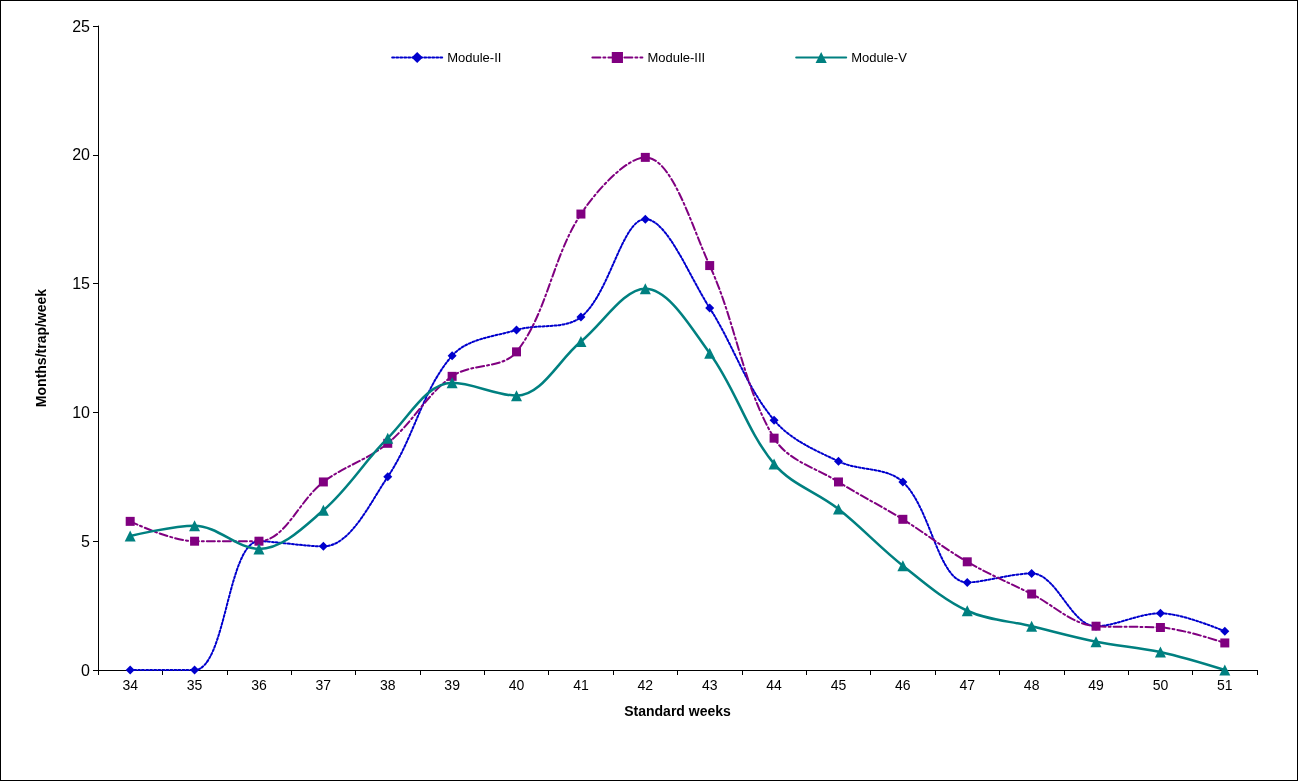  I want to click on x-tick-label: 50, so click(1160, 685).